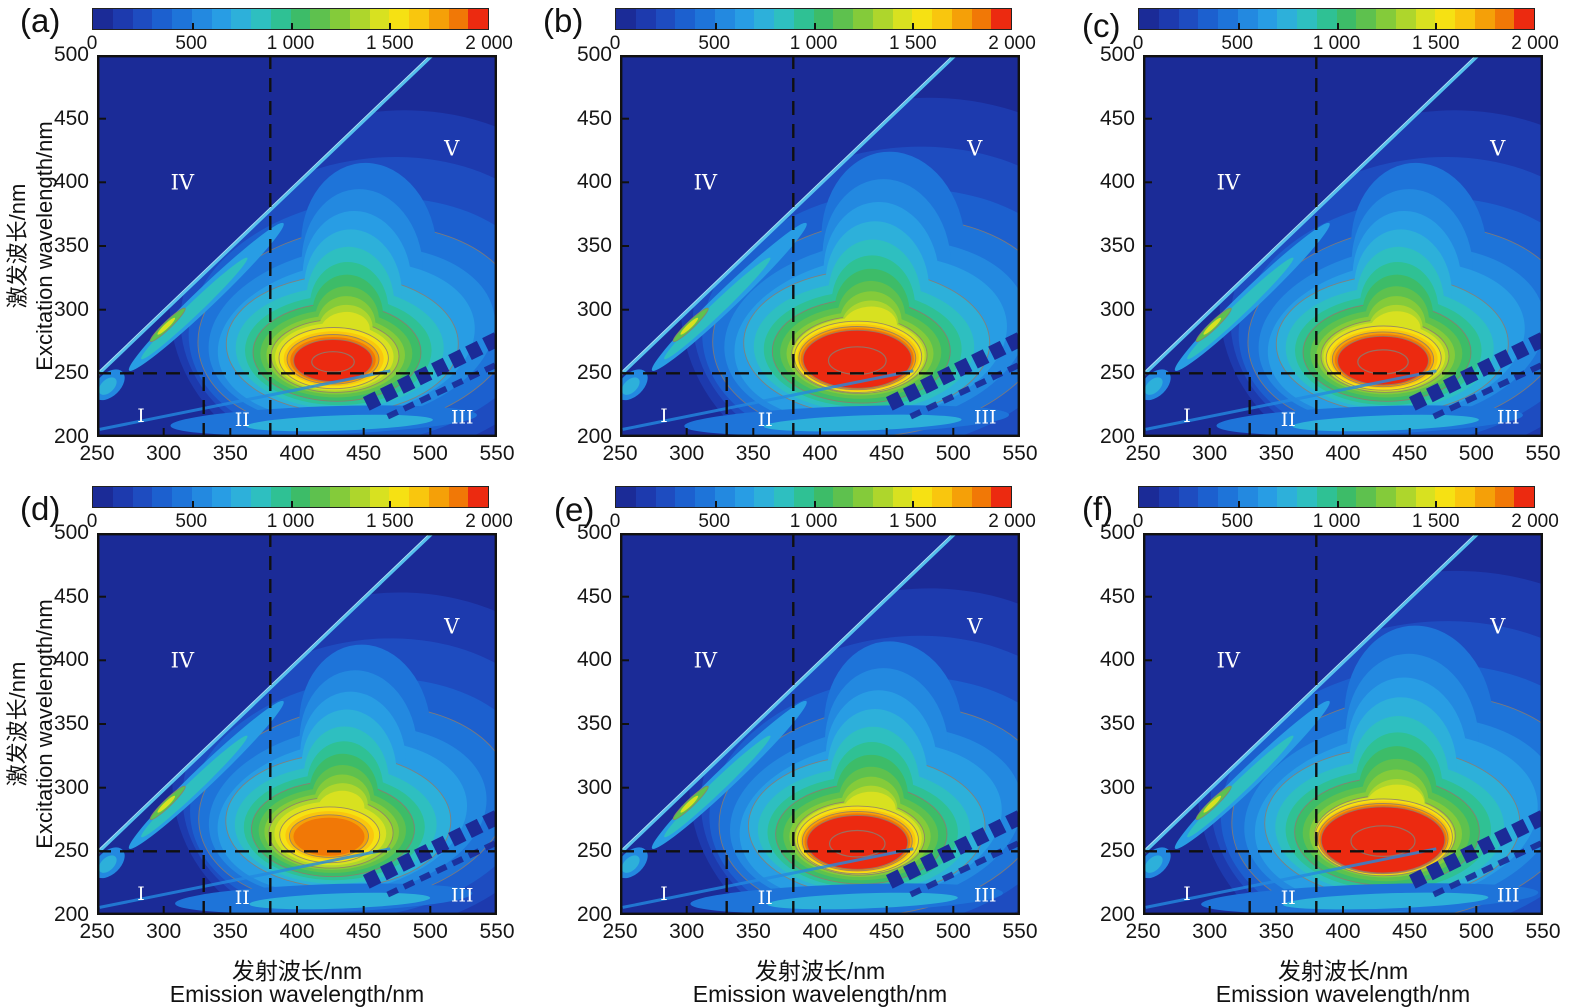 The height and width of the screenshot is (1008, 1573). Describe the element at coordinates (1117, 914) in the screenshot. I see `y-tick-label: 200` at that location.